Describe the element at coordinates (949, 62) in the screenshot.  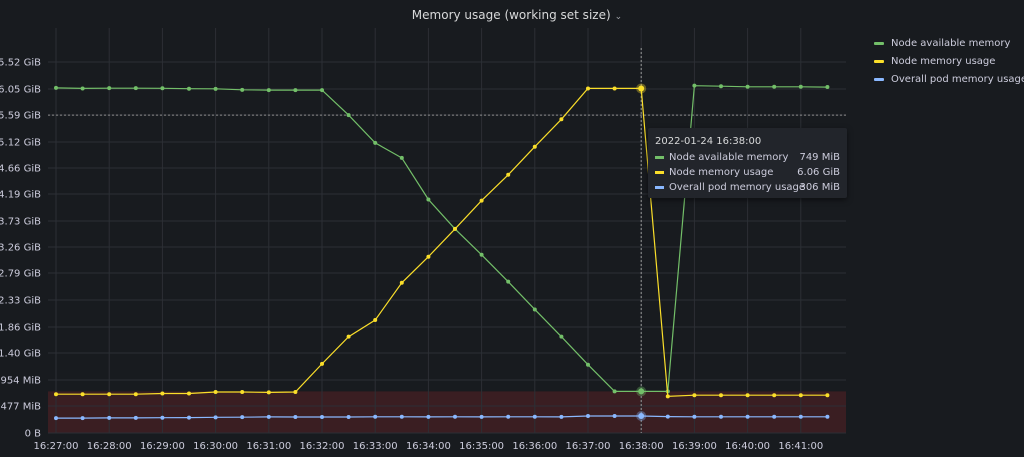
I see `legend-item-node-memory-usage: Node memory usage` at that location.